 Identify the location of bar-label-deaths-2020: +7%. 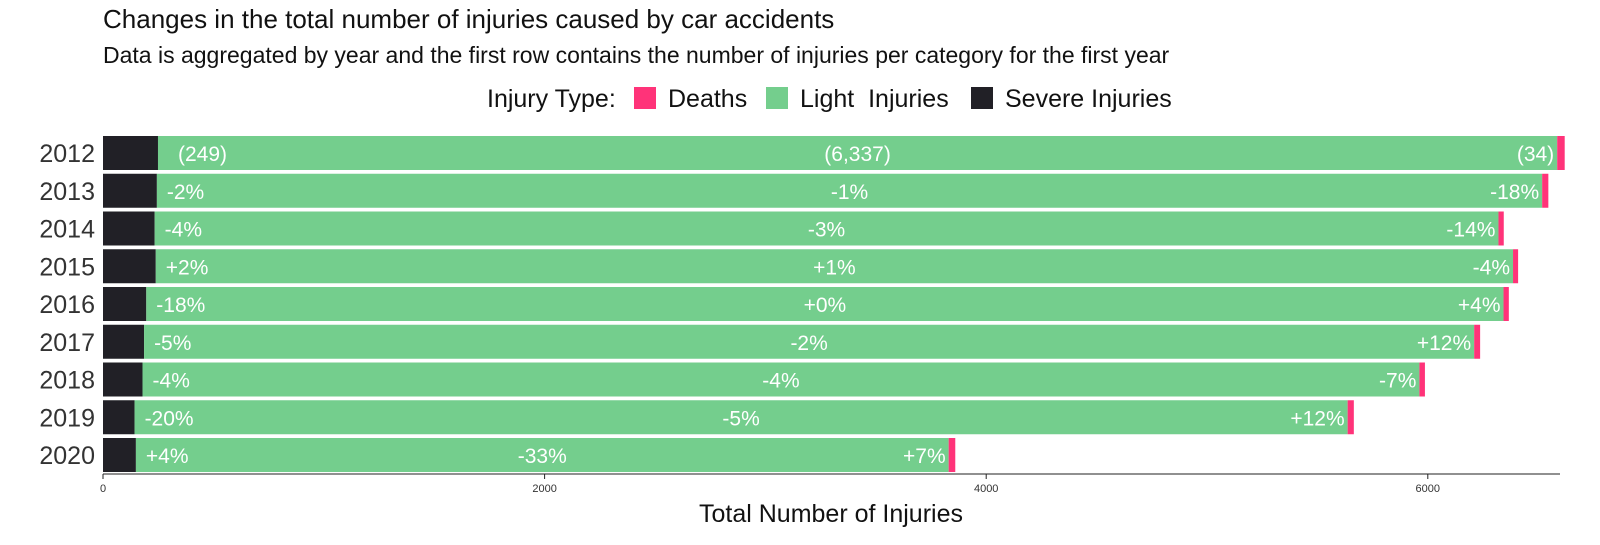
(924, 456).